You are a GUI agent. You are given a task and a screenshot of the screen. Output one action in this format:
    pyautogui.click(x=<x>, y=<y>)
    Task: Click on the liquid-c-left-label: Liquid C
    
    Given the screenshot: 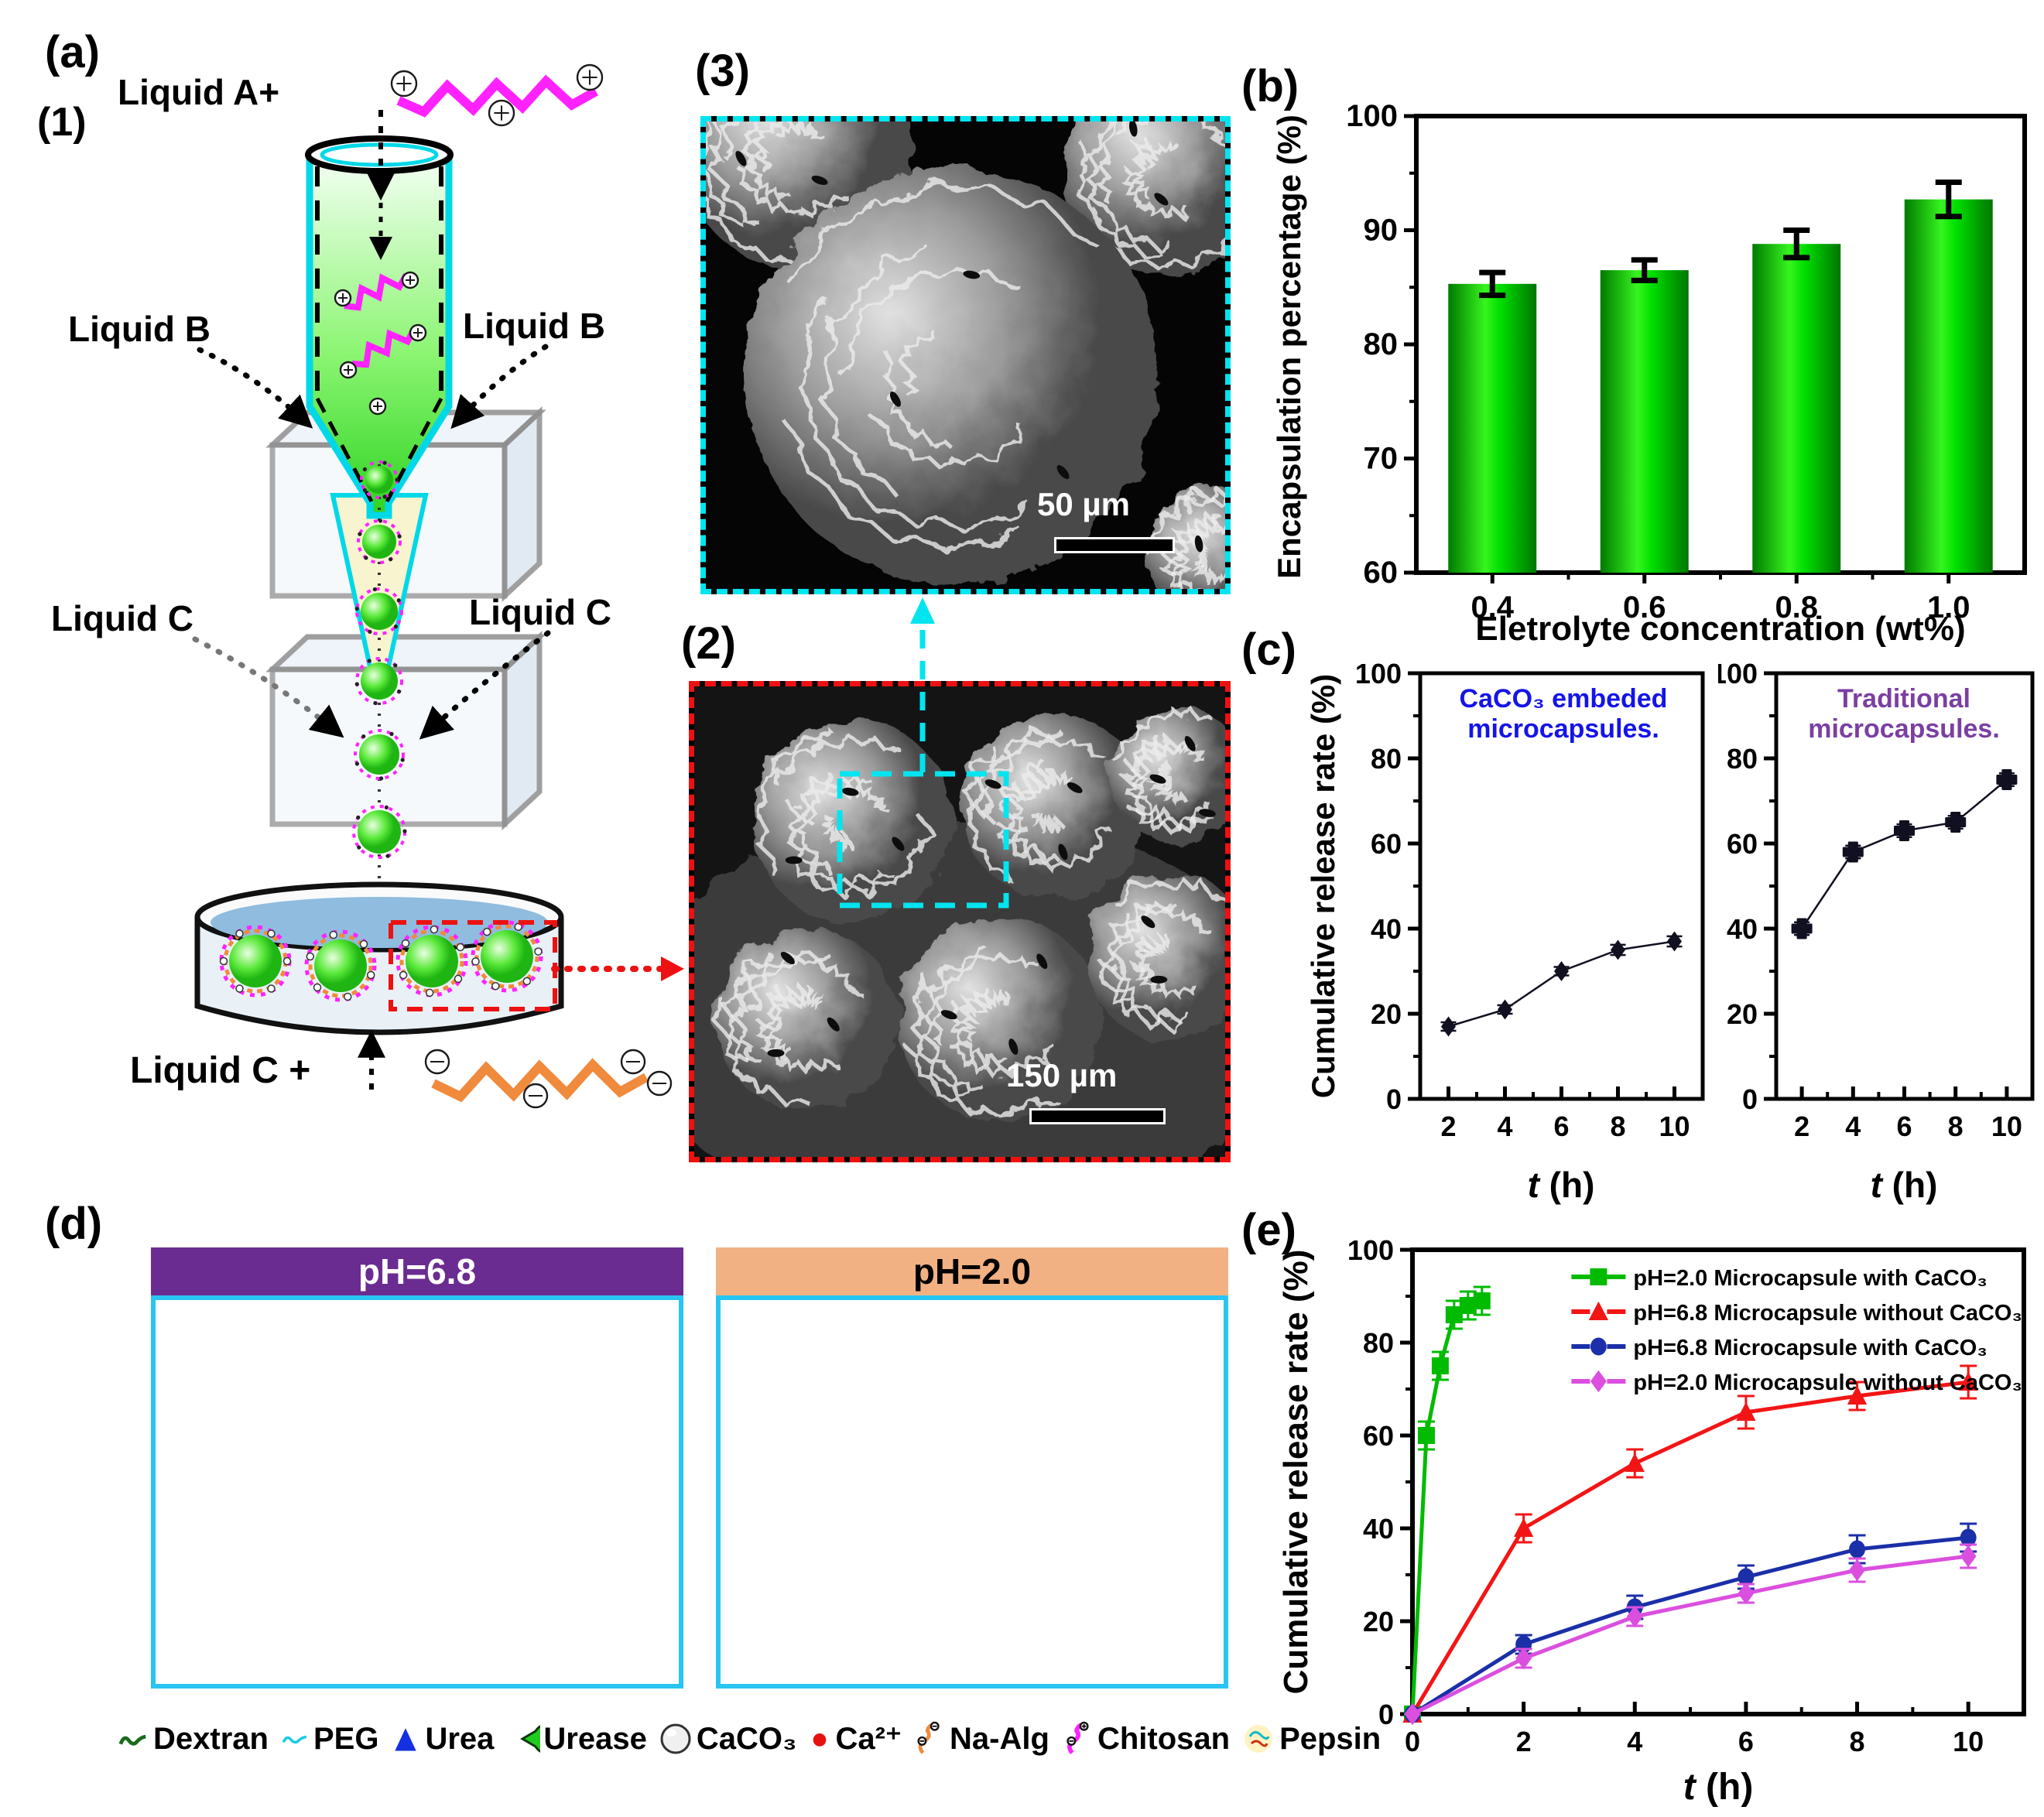 What is the action you would take?
    pyautogui.click(x=122, y=618)
    